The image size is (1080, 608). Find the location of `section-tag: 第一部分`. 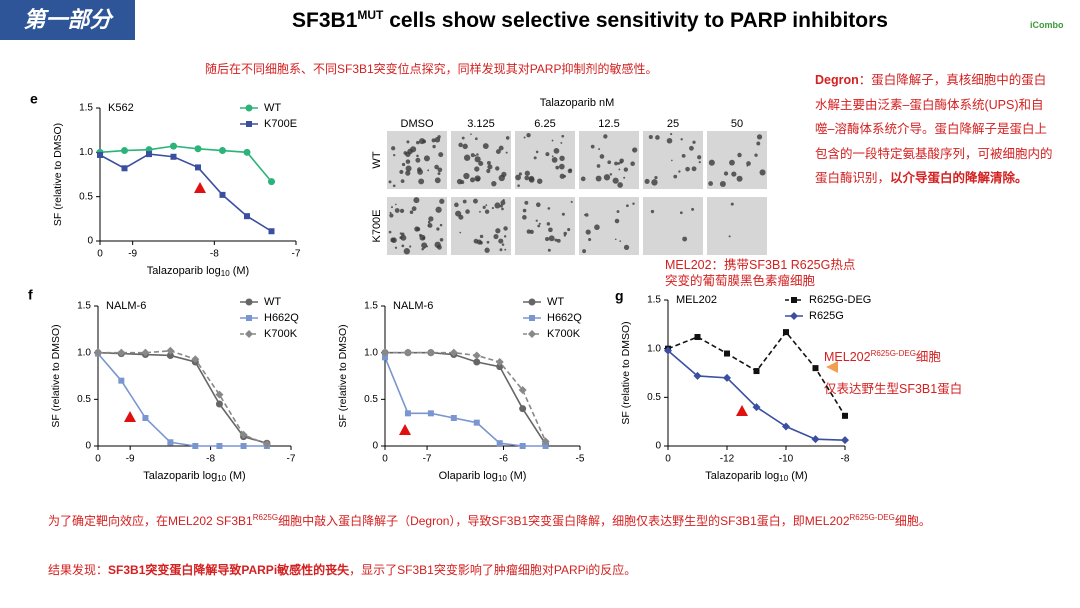

section-tag: 第一部分 is located at coordinates (67, 20).